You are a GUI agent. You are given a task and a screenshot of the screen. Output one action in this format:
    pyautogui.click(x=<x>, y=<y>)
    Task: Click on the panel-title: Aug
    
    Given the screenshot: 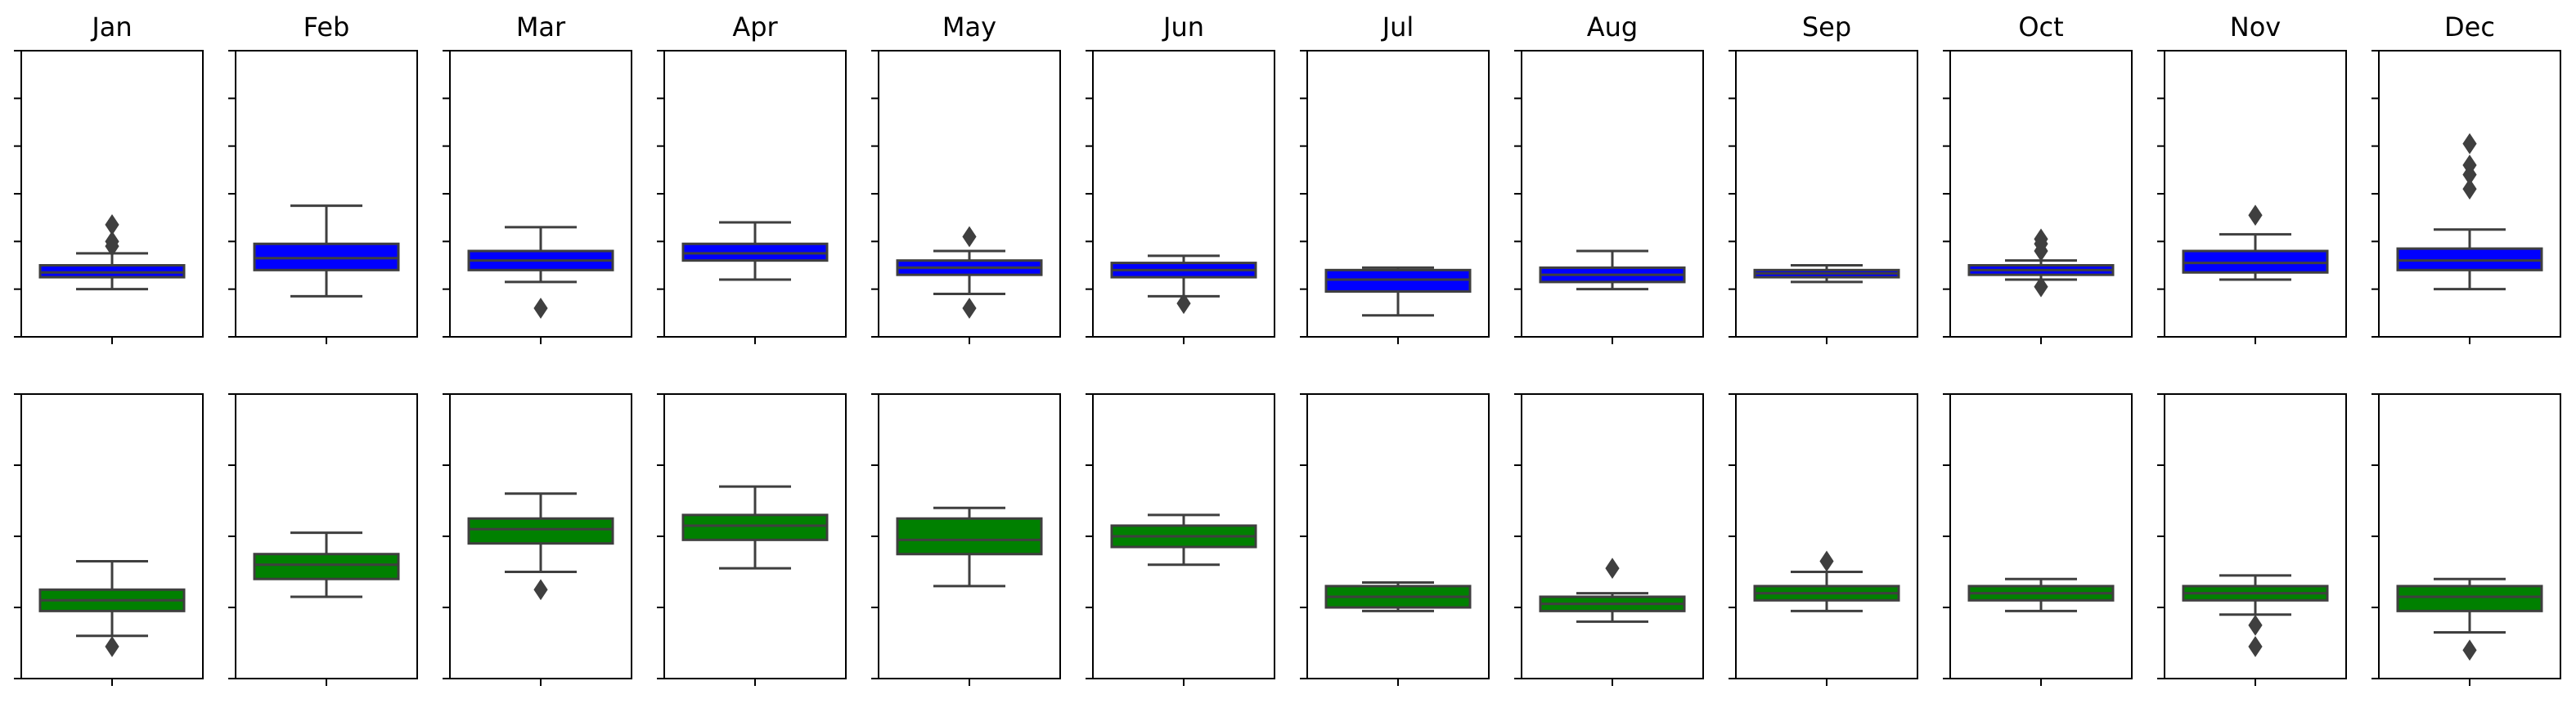 What is the action you would take?
    pyautogui.click(x=1612, y=27)
    